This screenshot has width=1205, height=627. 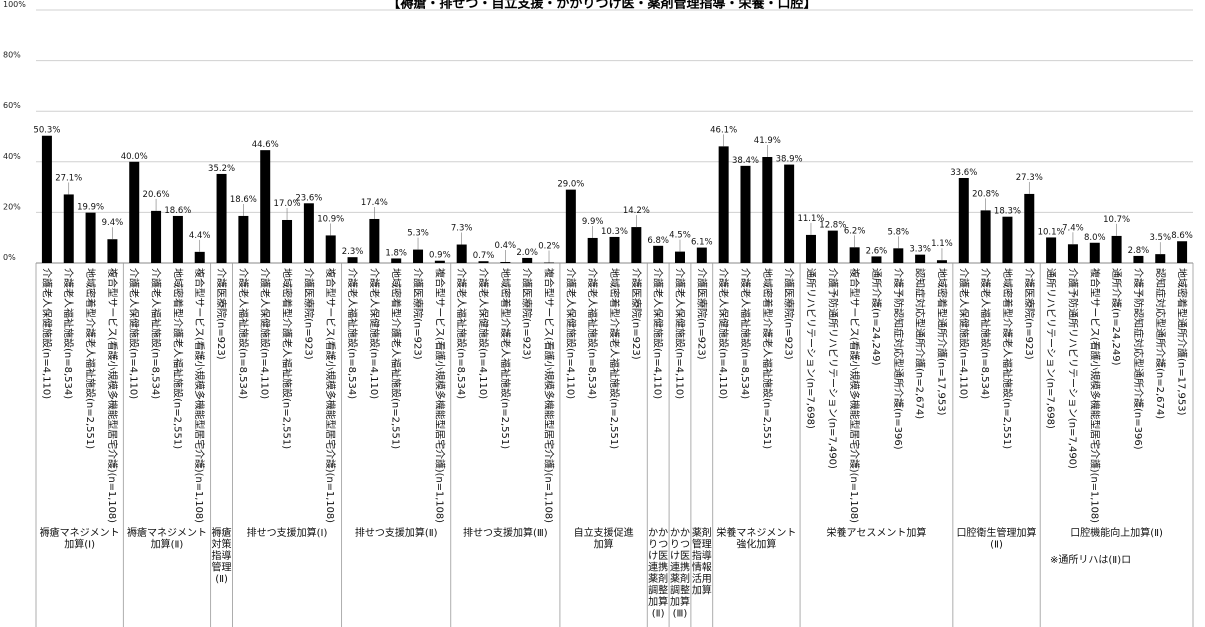 What do you see at coordinates (200, 236) in the screenshot?
I see `value-label: 4.4%` at bounding box center [200, 236].